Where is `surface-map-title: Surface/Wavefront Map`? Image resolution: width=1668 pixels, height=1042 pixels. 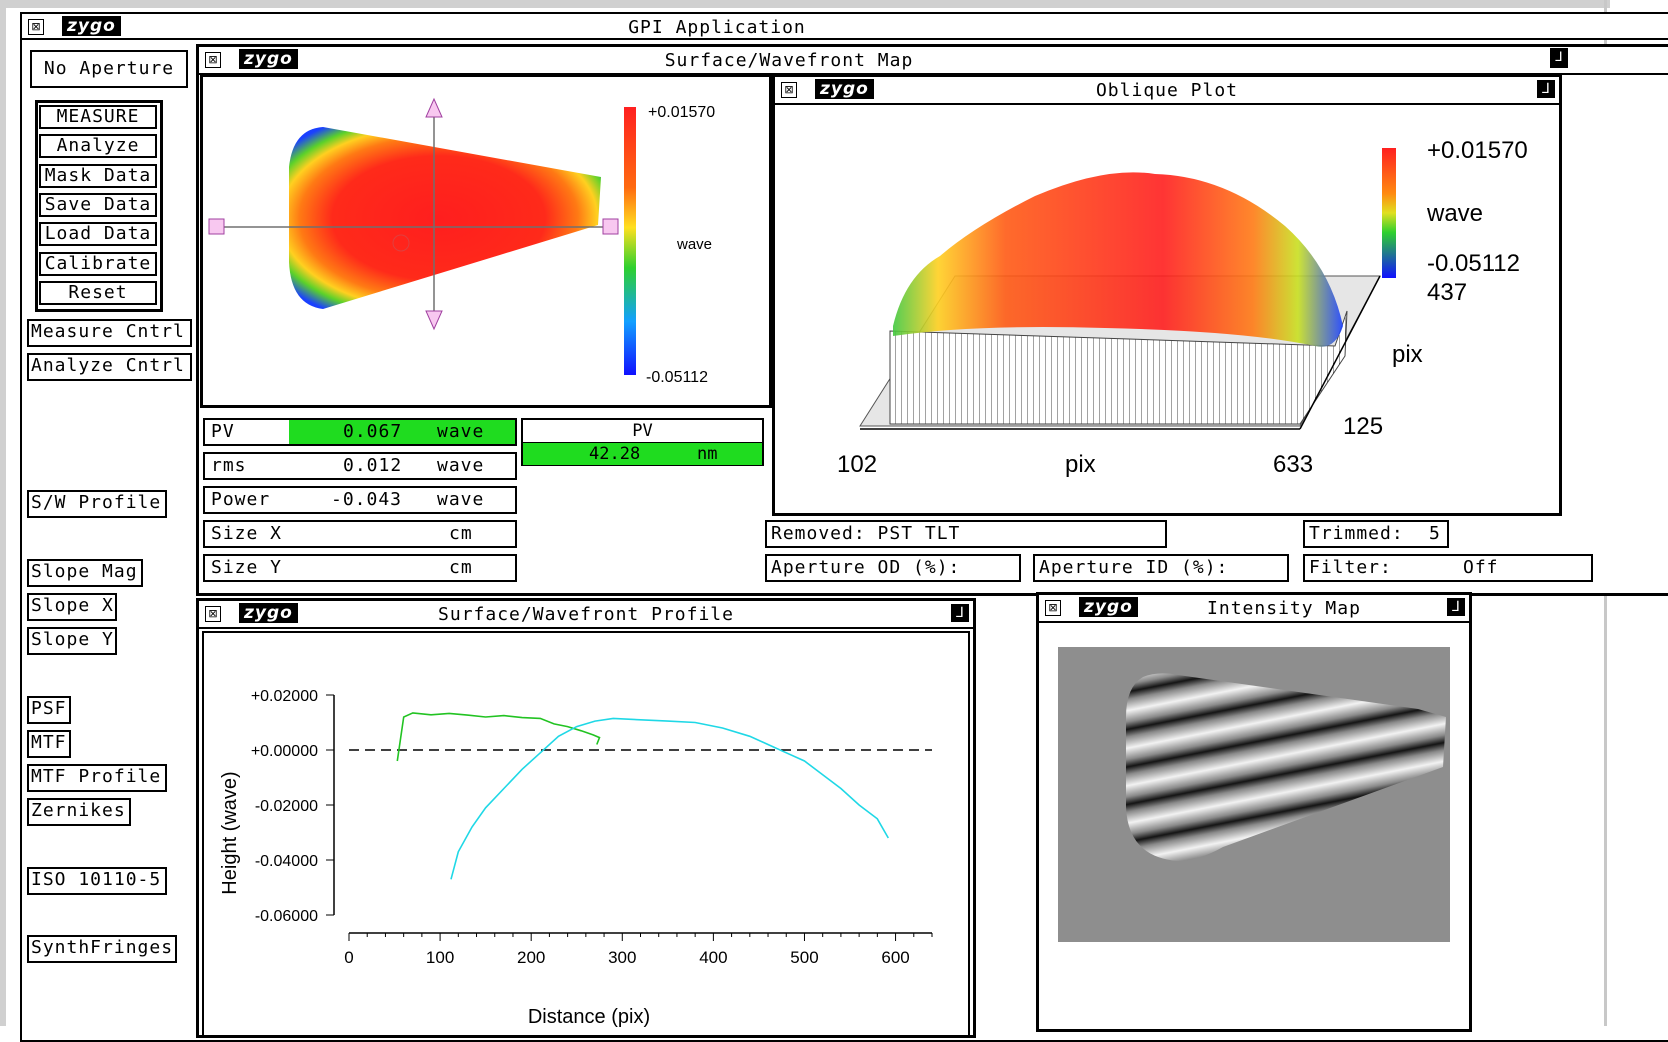
surface-map-title: Surface/Wavefront Map is located at coordinates (789, 60).